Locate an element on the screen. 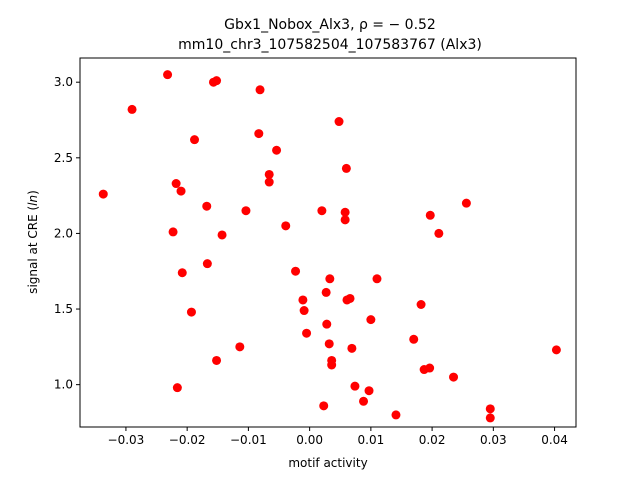 The height and width of the screenshot is (480, 640). y-axis-title-italic: ln is located at coordinates (33, 200).